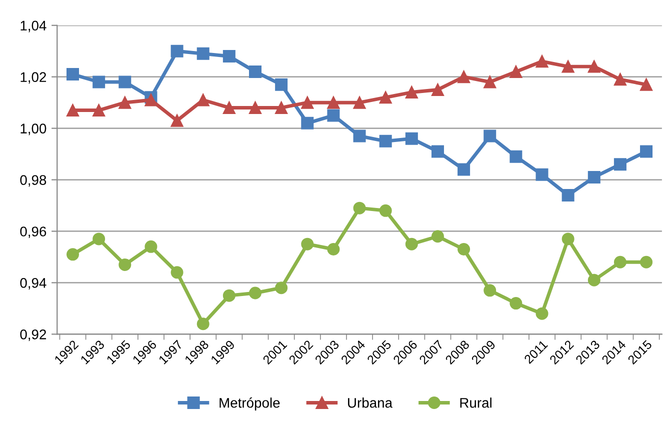  What do you see at coordinates (33, 284) in the screenshot?
I see `y-tick-label: 0,94` at bounding box center [33, 284].